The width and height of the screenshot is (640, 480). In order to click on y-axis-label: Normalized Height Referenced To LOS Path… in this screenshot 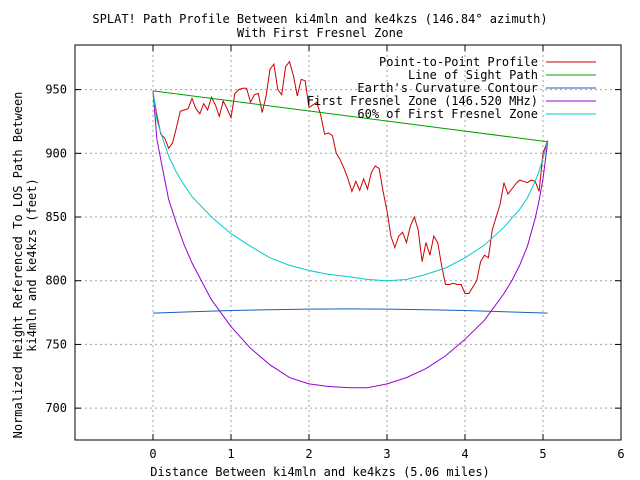, I will do `click(25, 265)`.